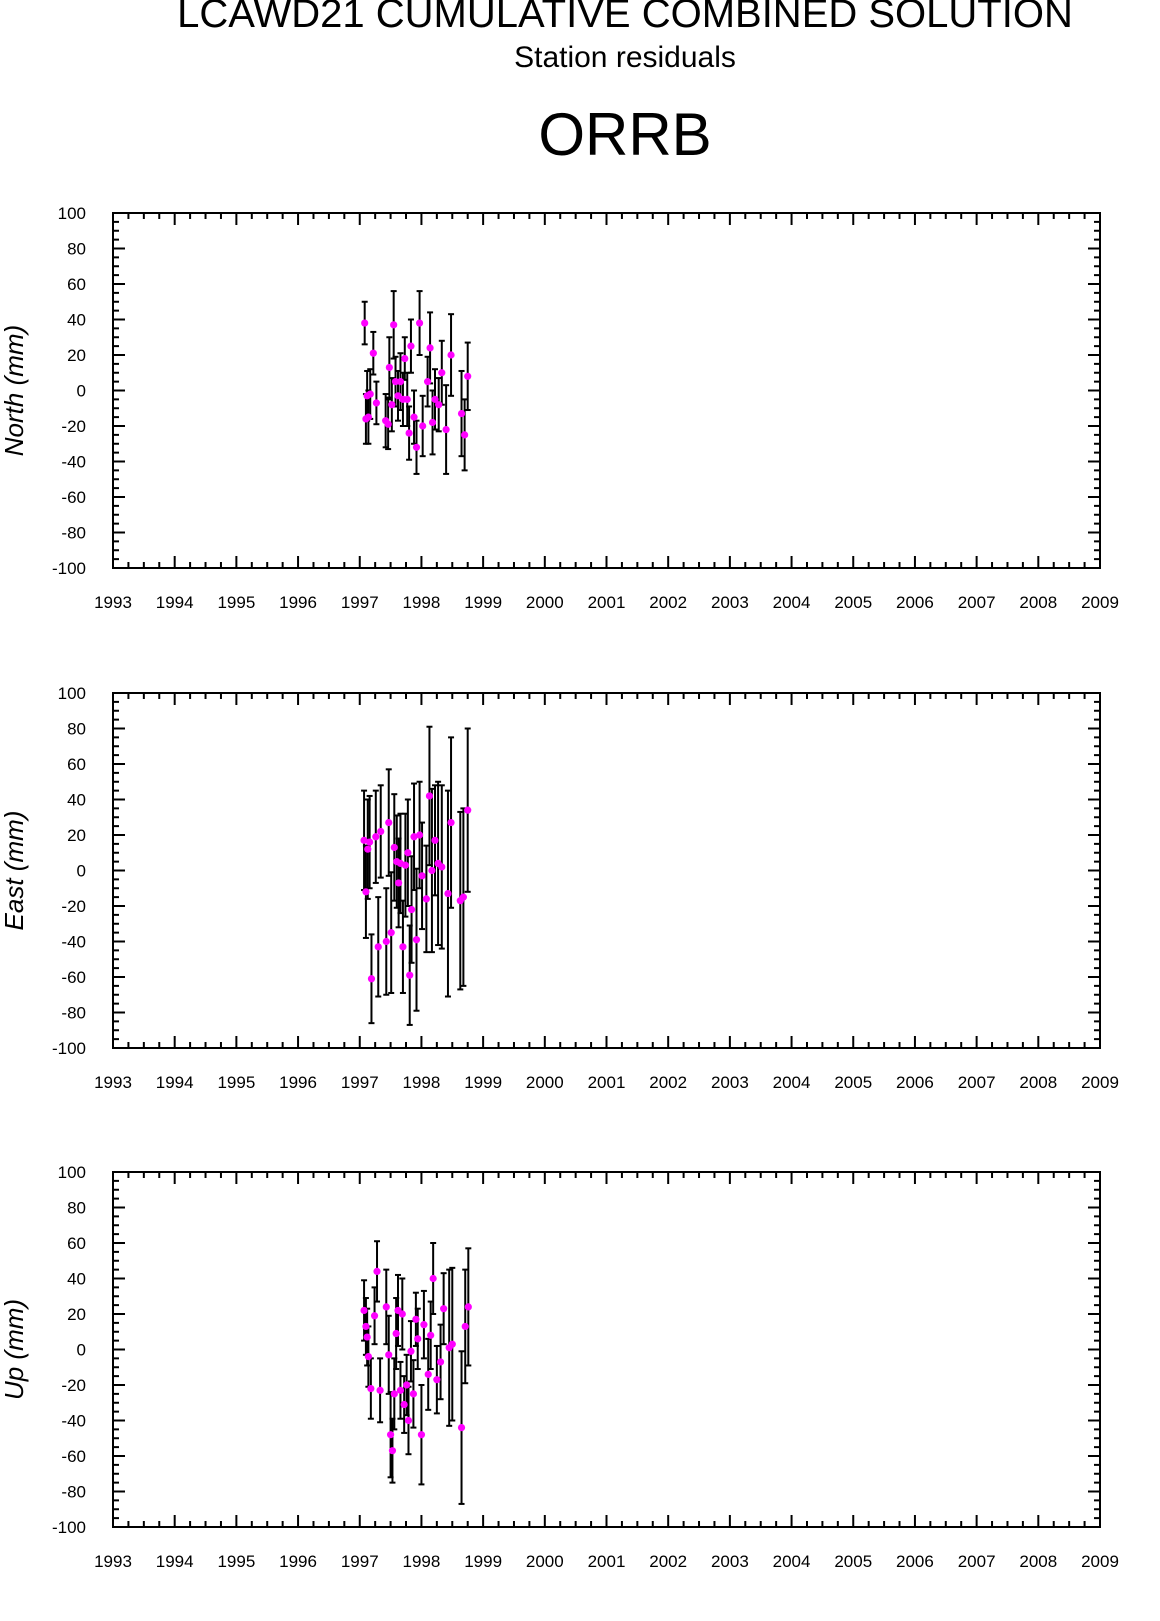 This screenshot has width=1160, height=1621. I want to click on panel2-y-tick-label: 20, so click(76, 835).